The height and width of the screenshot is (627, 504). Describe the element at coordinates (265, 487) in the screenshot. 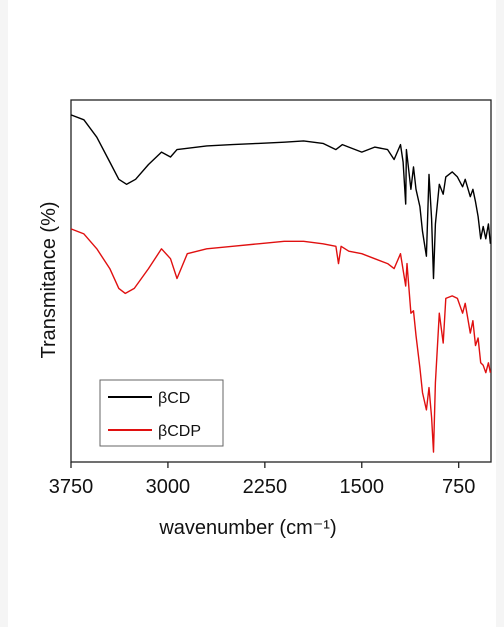

I see `x-tick-label: 2250` at that location.